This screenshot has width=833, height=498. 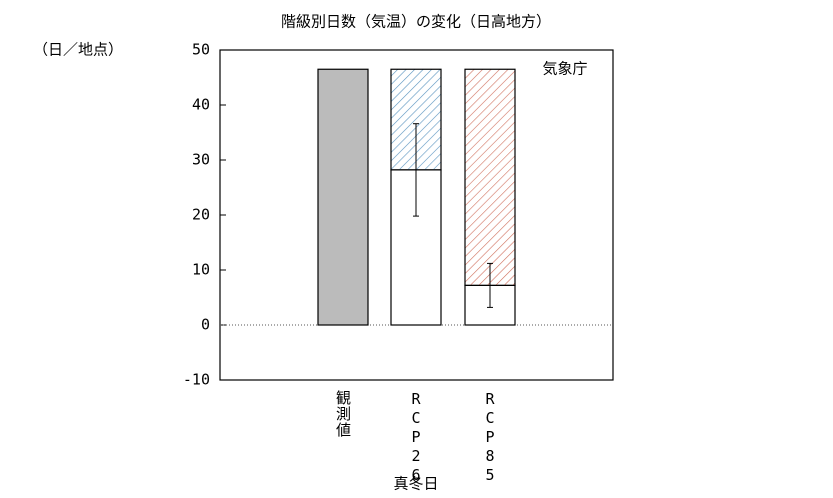 What do you see at coordinates (205, 325) in the screenshot?
I see `y-tick-label: 0` at bounding box center [205, 325].